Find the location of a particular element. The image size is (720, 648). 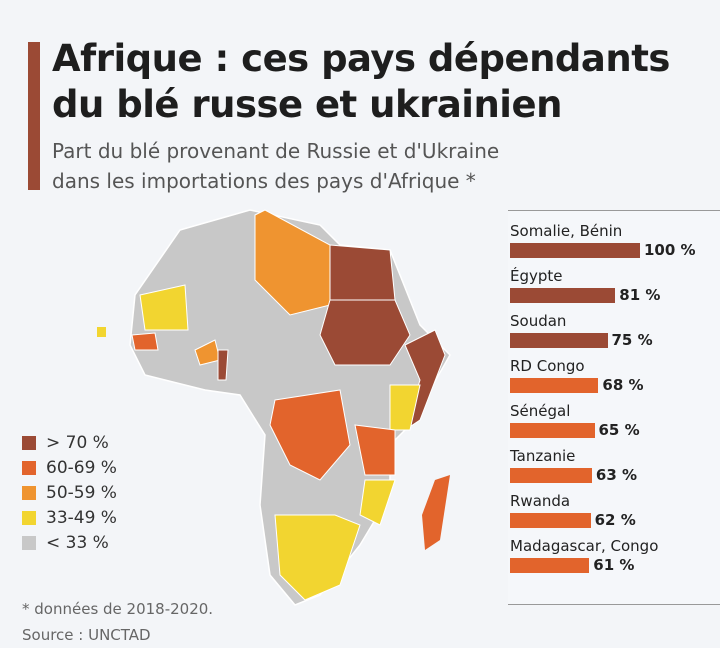

legend-label: 33-49 % is located at coordinates (81, 517).